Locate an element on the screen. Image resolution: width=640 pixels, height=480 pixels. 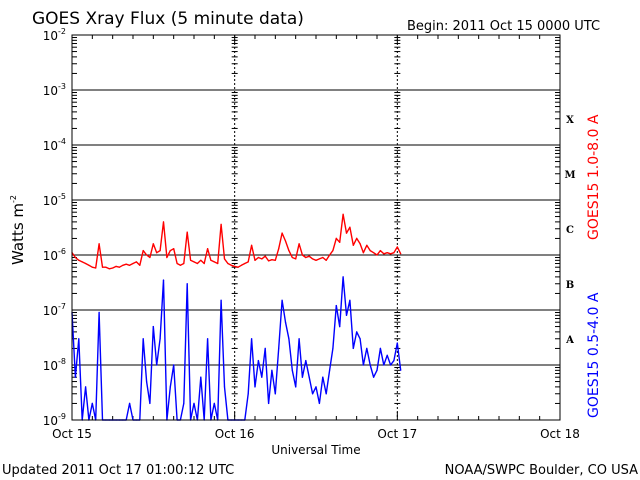
y-tick-label: 10⁻⁷ is located at coordinates (54, 310).